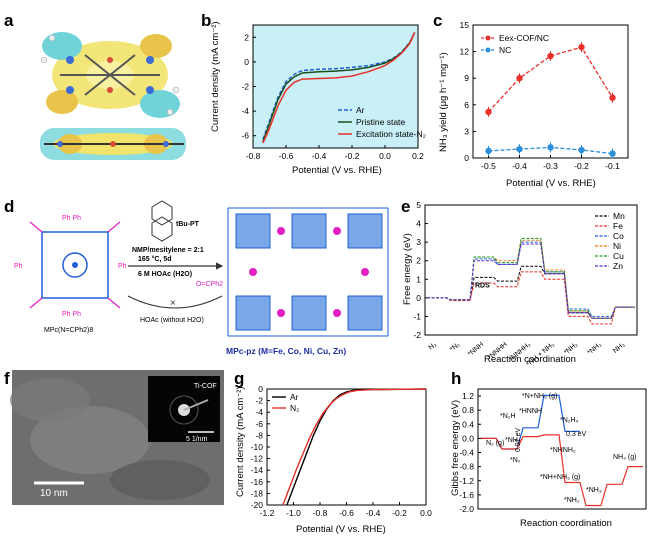 This screenshot has height=540, width=664. Describe the element at coordinates (346, 513) in the screenshot. I see `x-tick-label: -0.6` at that location.